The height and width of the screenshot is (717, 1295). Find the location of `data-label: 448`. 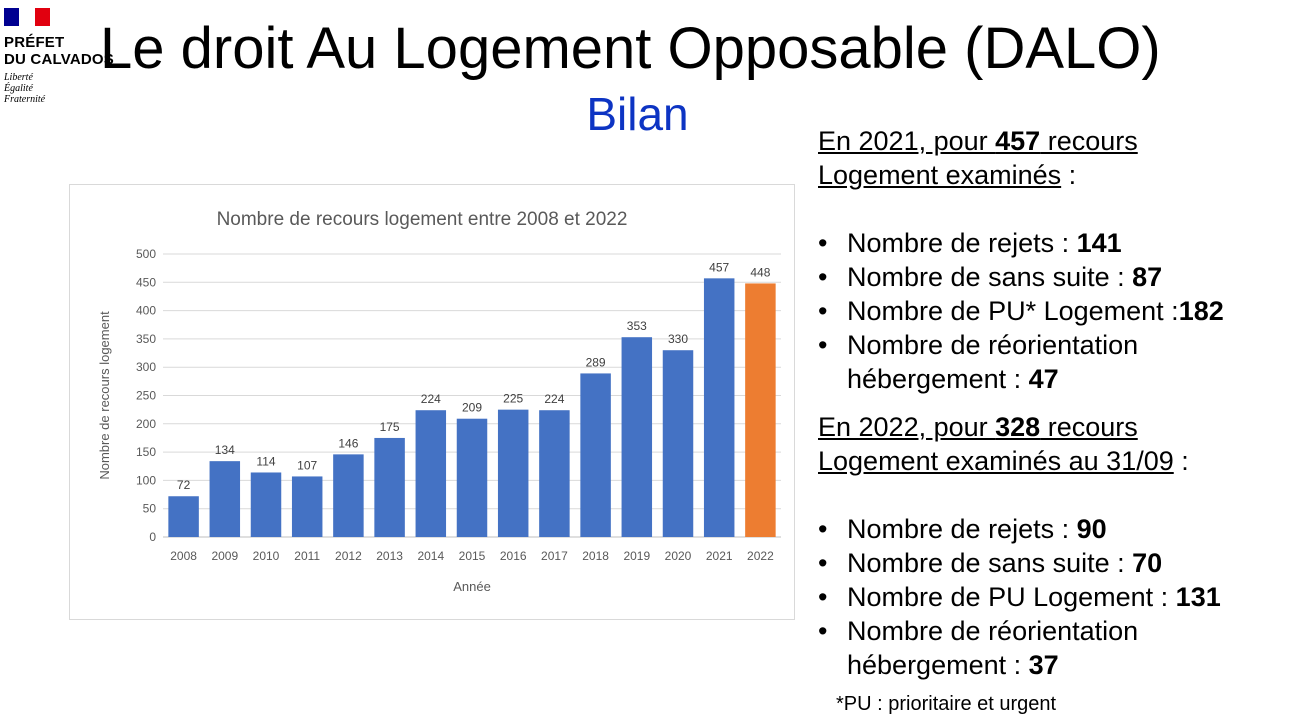

data-label: 448 is located at coordinates (760, 272).